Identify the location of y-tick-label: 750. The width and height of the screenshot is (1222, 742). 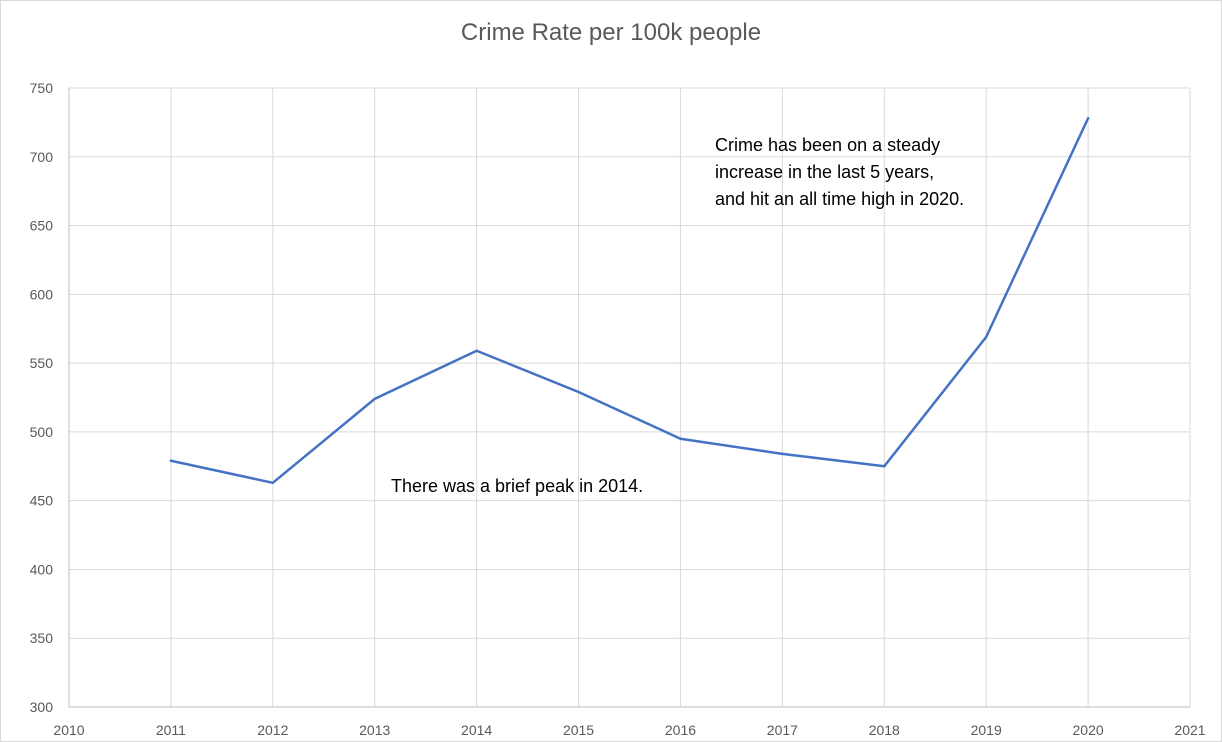
(42, 88).